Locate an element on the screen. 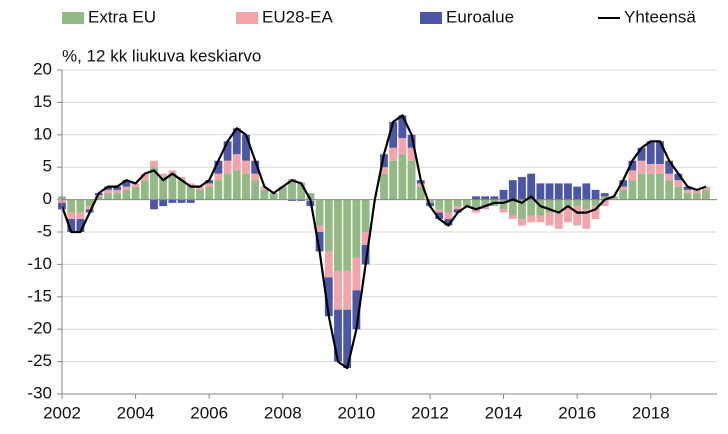  x-tick-label: 2002 is located at coordinates (62, 412).